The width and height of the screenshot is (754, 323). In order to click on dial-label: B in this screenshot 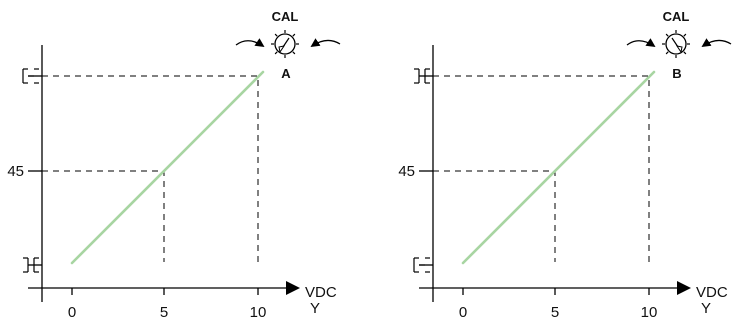, I will do `click(676, 73)`.